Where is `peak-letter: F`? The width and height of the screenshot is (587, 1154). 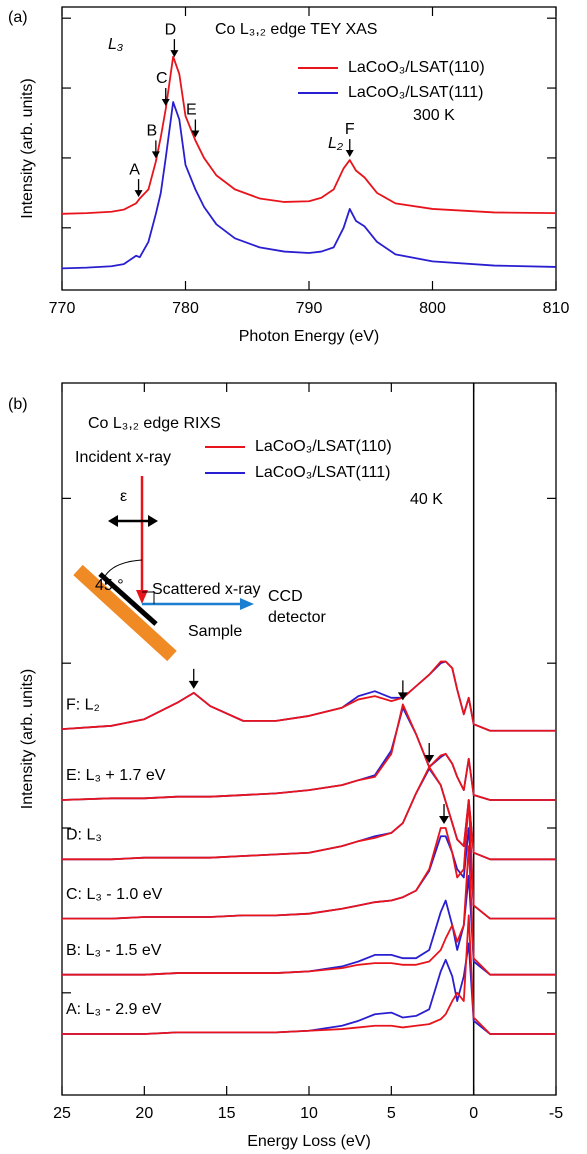 peak-letter: F is located at coordinates (350, 129).